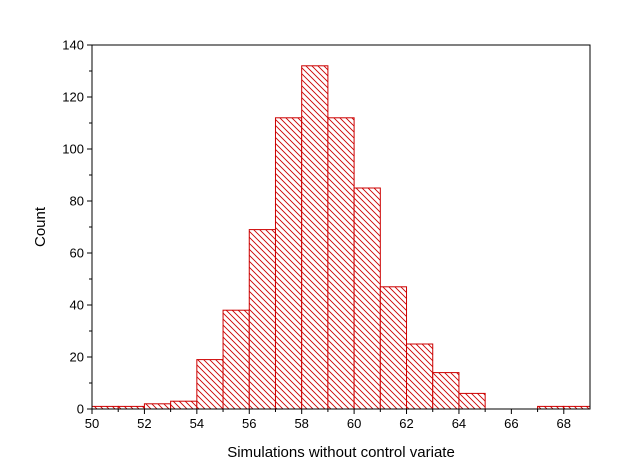 This screenshot has width=631, height=471. I want to click on x-tick-label-0: 50, so click(92, 423).